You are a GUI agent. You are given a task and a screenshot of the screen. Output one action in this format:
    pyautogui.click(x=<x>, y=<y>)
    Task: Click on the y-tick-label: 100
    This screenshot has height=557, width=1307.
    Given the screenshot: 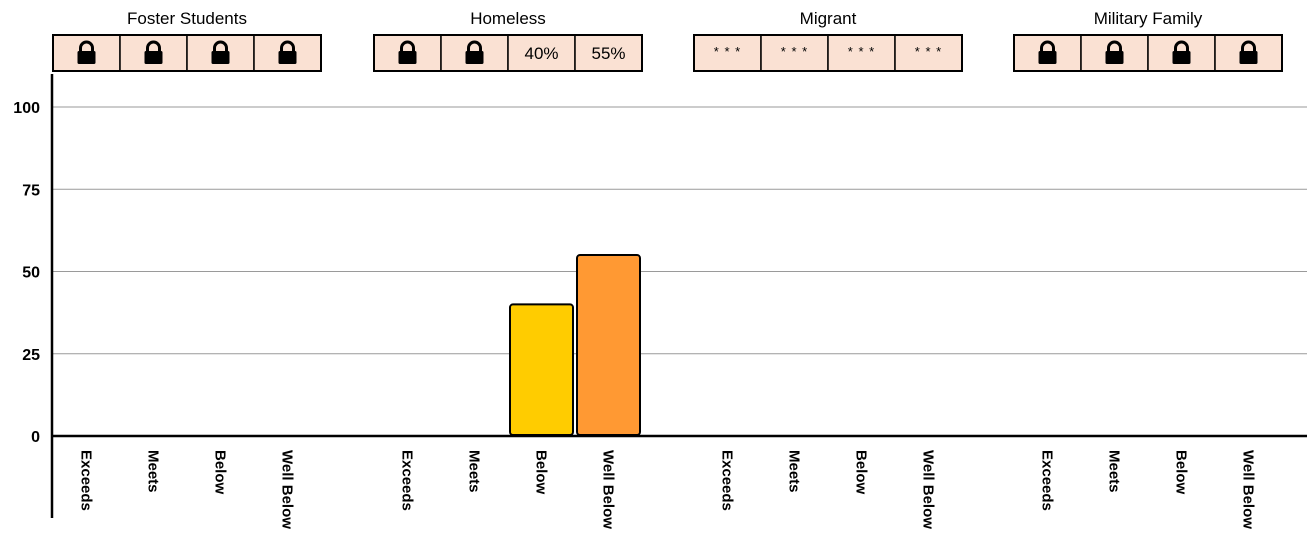 What is the action you would take?
    pyautogui.click(x=26, y=108)
    